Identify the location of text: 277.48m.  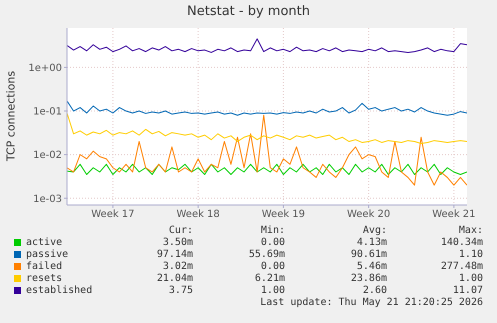
(461, 266).